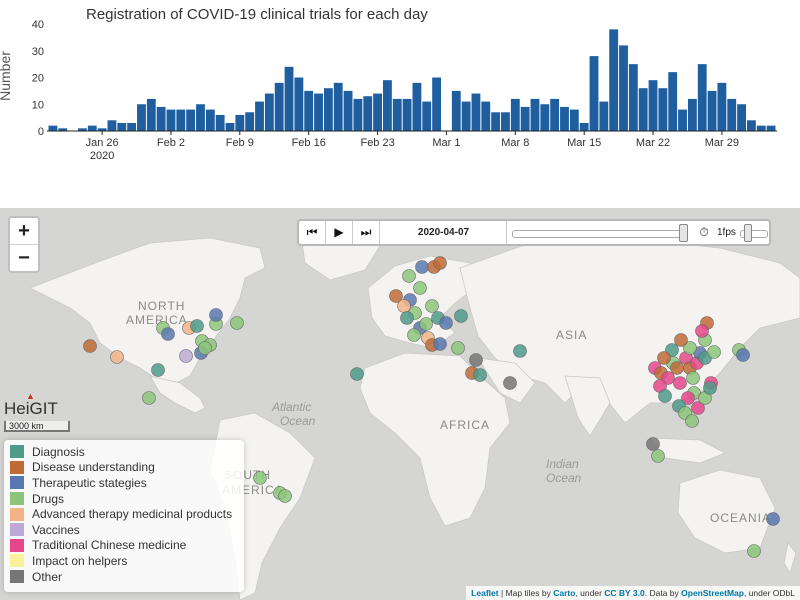 This screenshot has width=800, height=600. I want to click on logo-mark-icon: ▲, so click(30, 396).